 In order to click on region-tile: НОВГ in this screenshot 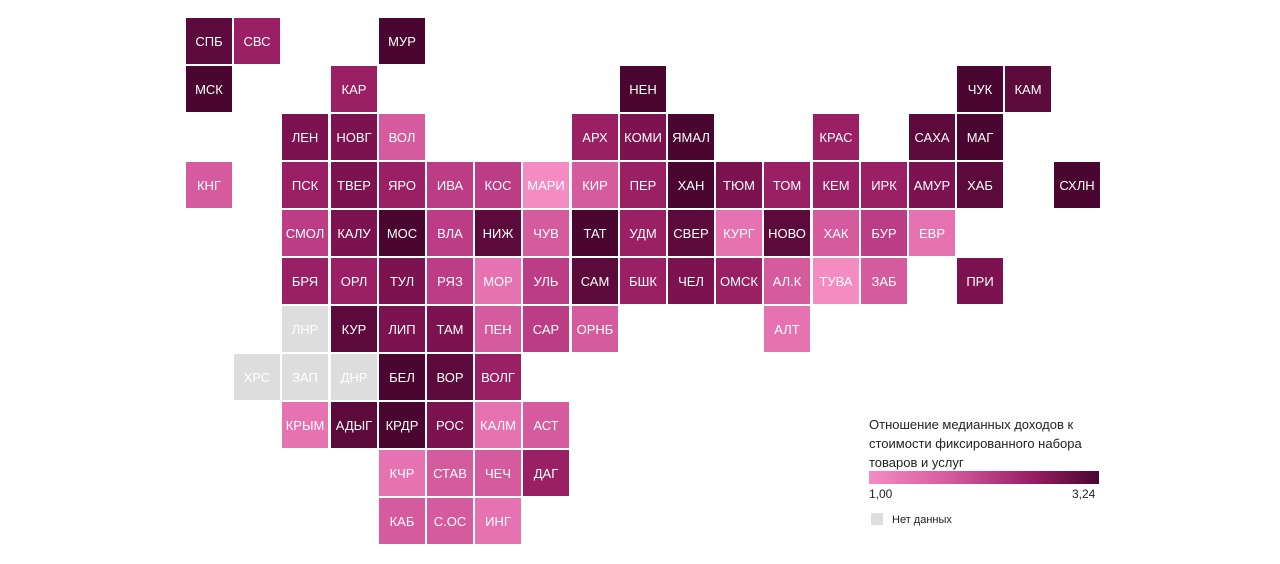, I will do `click(354, 137)`.